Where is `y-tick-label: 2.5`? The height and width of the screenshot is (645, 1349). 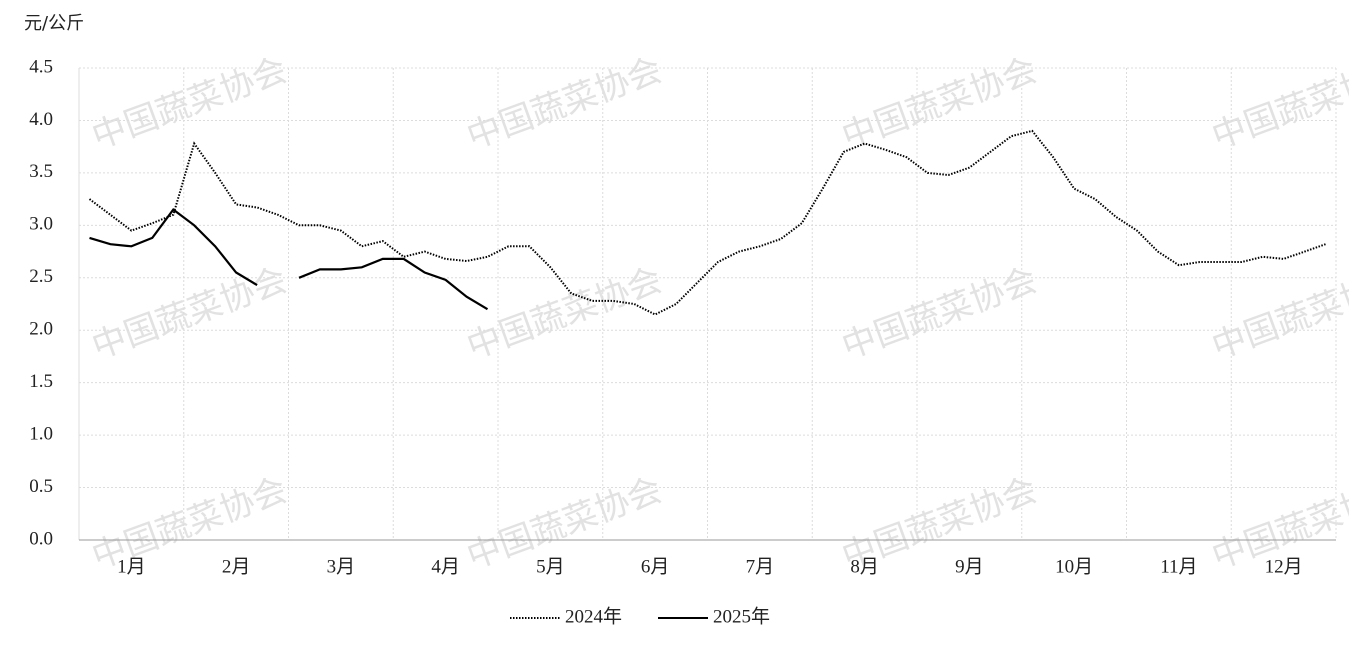 y-tick-label: 2.5 is located at coordinates (41, 276).